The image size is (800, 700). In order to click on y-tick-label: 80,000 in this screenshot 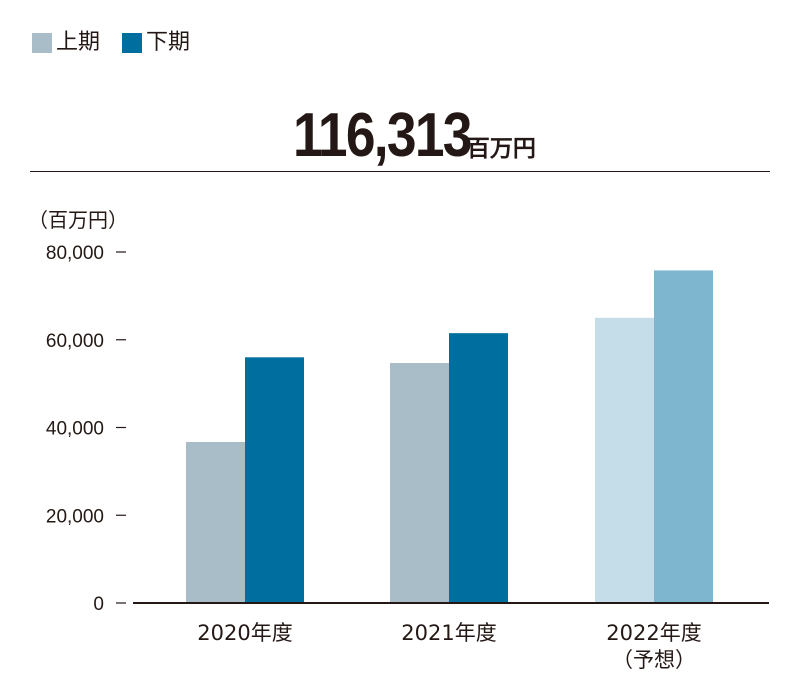, I will do `click(75, 253)`.